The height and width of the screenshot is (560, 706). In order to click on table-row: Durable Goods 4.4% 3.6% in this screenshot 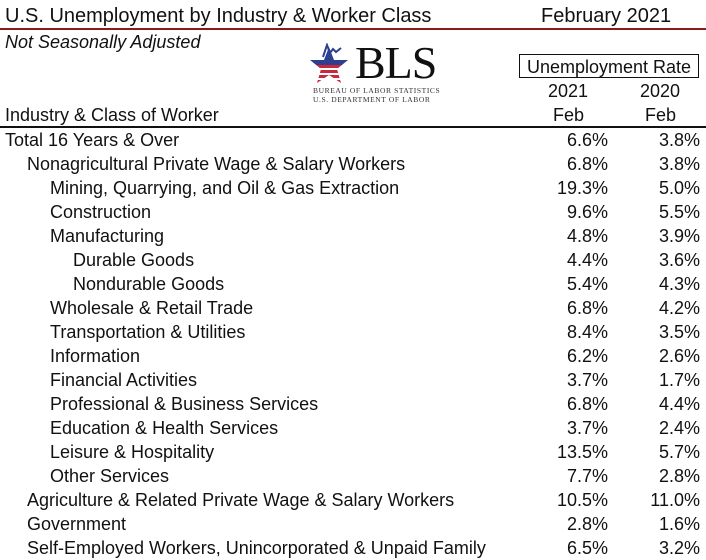, I will do `click(353, 260)`.